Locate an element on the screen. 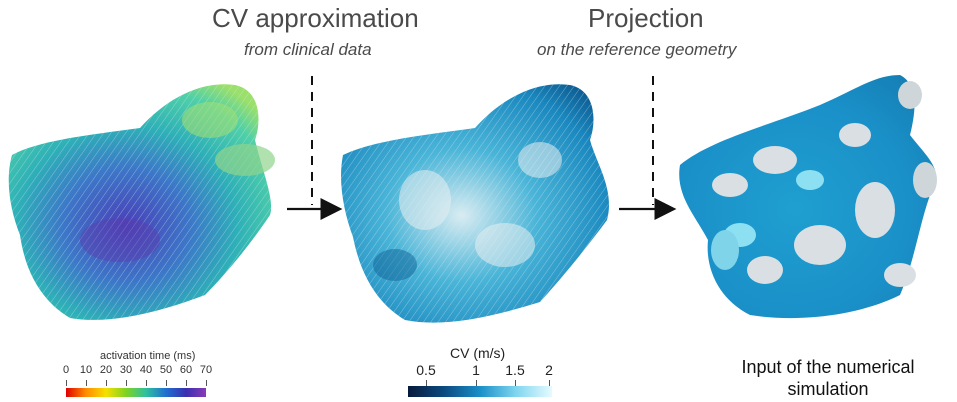 The height and width of the screenshot is (402, 957). activation-tick-label: 50 is located at coordinates (166, 370).